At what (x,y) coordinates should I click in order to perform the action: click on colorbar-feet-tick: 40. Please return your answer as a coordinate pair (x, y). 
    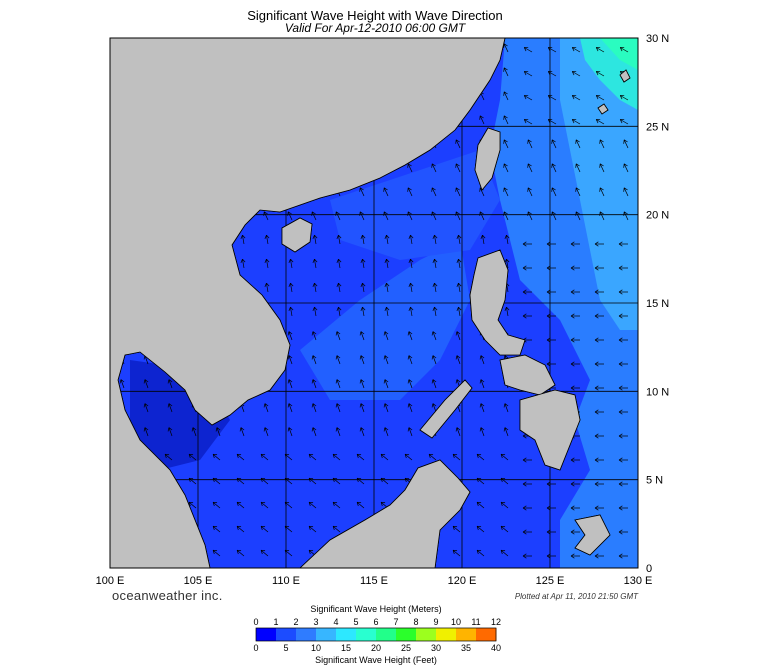
    Looking at the image, I should click on (496, 648).